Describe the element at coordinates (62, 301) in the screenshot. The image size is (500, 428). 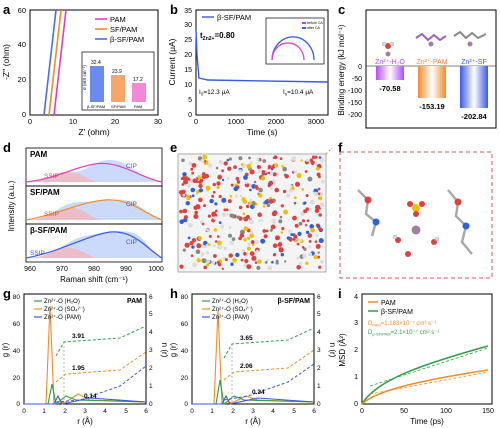
I see `svg-text: Zn²⁺-O (H₂O)` at that location.